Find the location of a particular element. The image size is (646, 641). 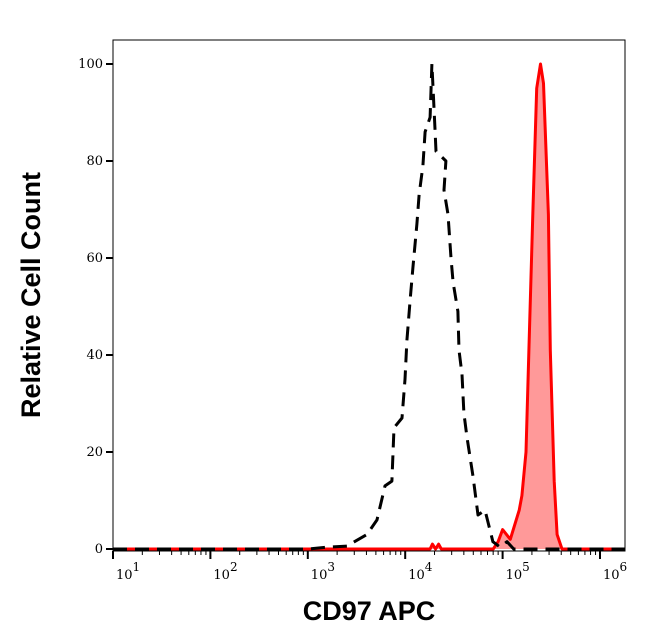

y-tick-label: 40 is located at coordinates (94, 355).